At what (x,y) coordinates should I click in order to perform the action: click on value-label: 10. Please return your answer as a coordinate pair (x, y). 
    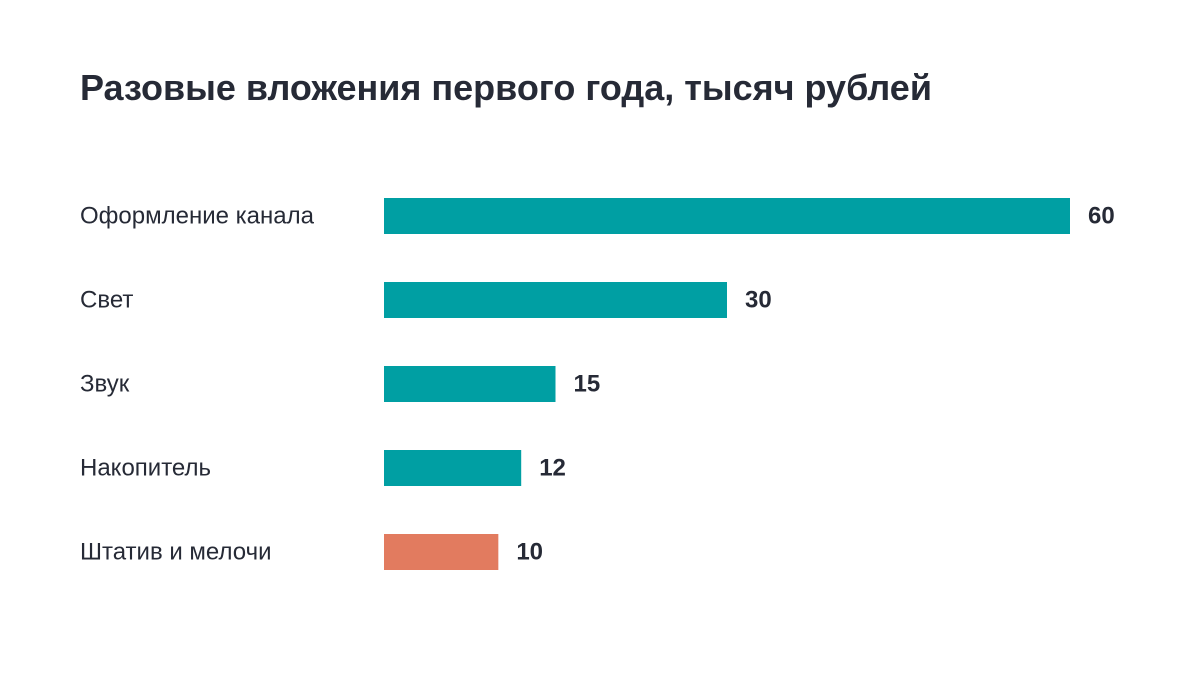
    Looking at the image, I should click on (529, 552).